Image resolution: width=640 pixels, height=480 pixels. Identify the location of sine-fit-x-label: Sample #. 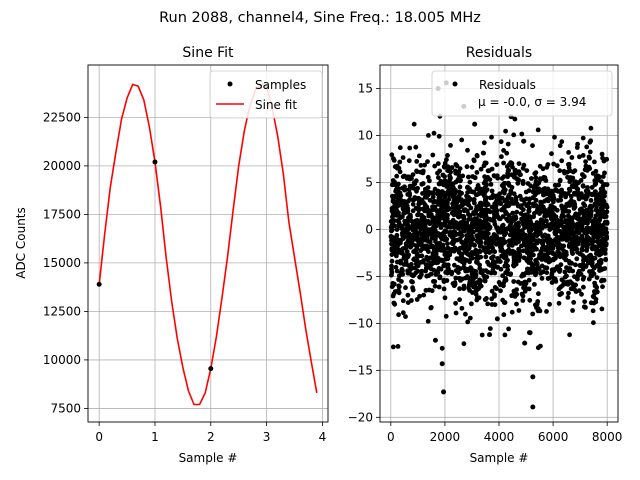
(208, 458).